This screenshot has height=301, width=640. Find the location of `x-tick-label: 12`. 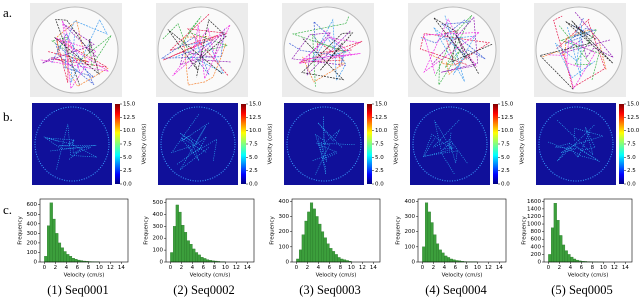

x-tick-label: 12 is located at coordinates (110, 268).